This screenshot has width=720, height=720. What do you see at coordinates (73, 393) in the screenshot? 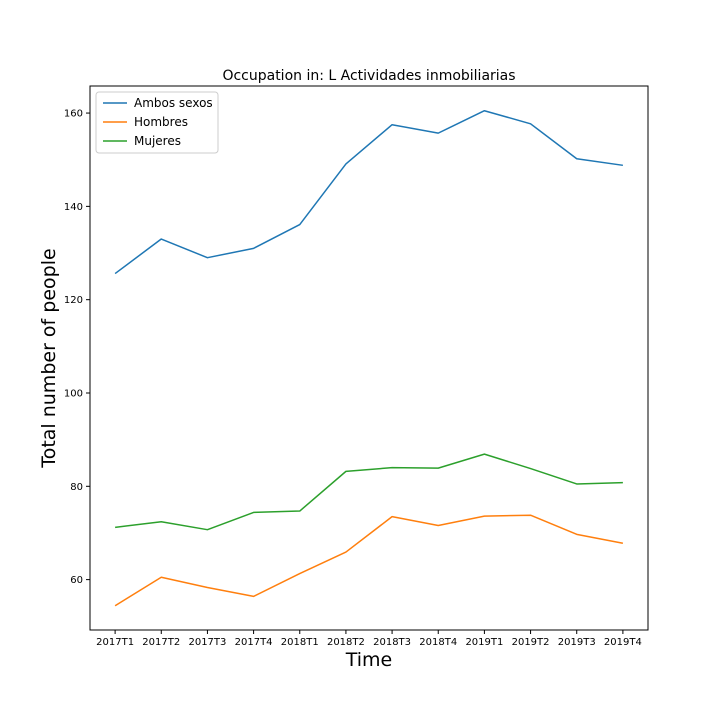
I see `y-tick-label: 100` at bounding box center [73, 393].